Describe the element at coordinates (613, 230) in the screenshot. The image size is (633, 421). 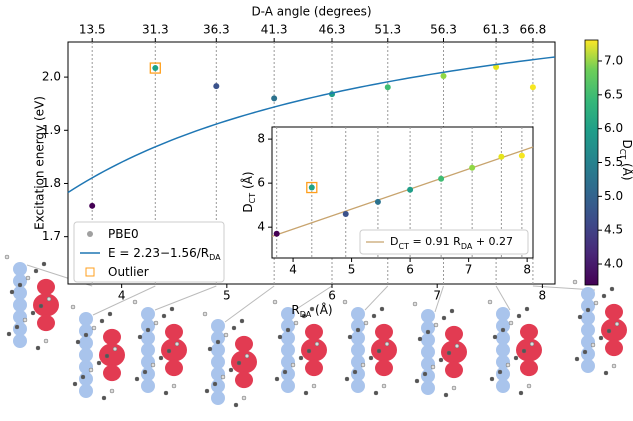
I see `colorbar-tick-label: 4.5` at that location.